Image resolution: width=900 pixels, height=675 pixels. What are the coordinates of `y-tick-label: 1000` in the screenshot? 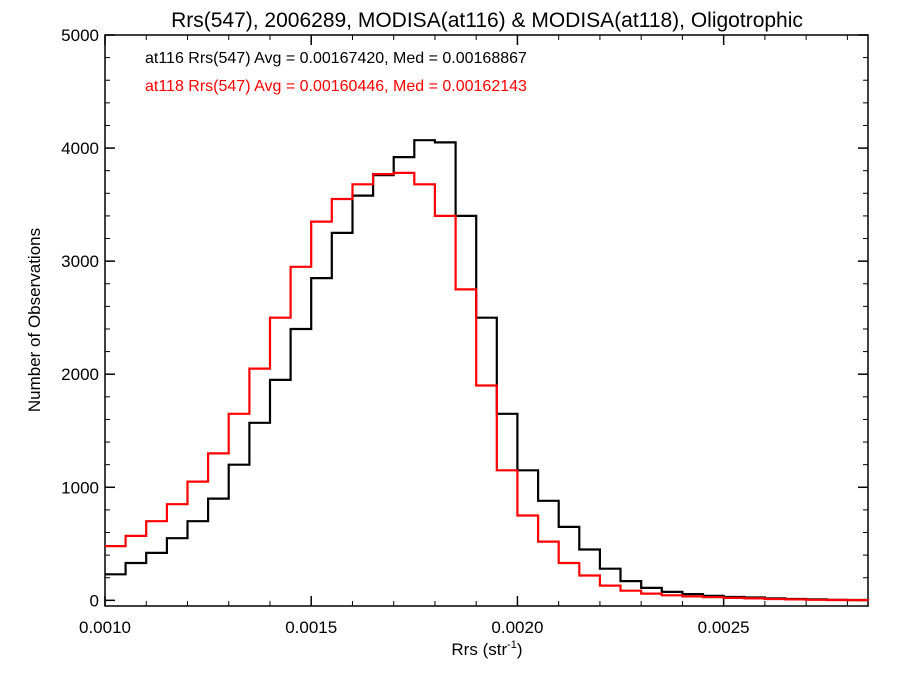 It's located at (80, 487).